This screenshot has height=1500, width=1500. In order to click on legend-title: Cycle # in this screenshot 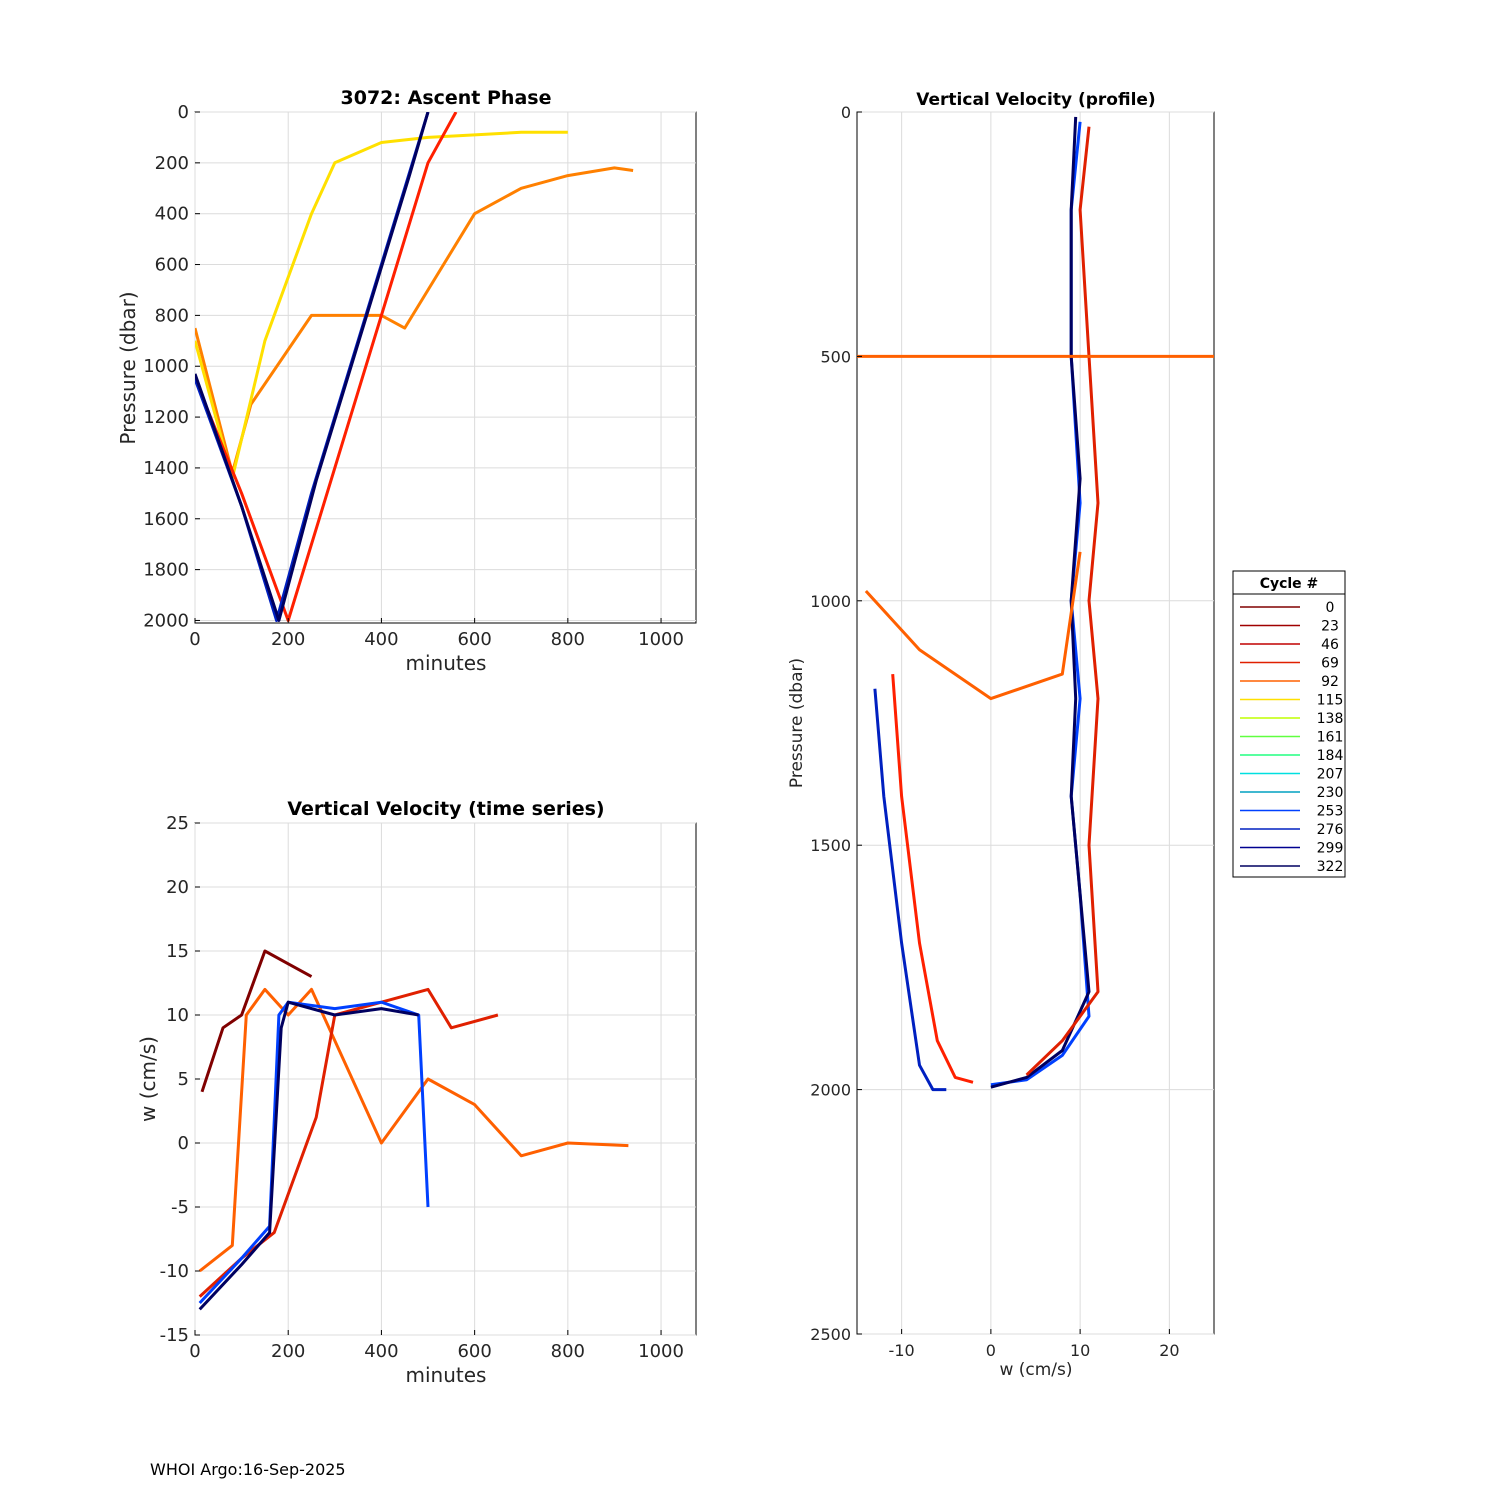, I will do `click(1289, 584)`.